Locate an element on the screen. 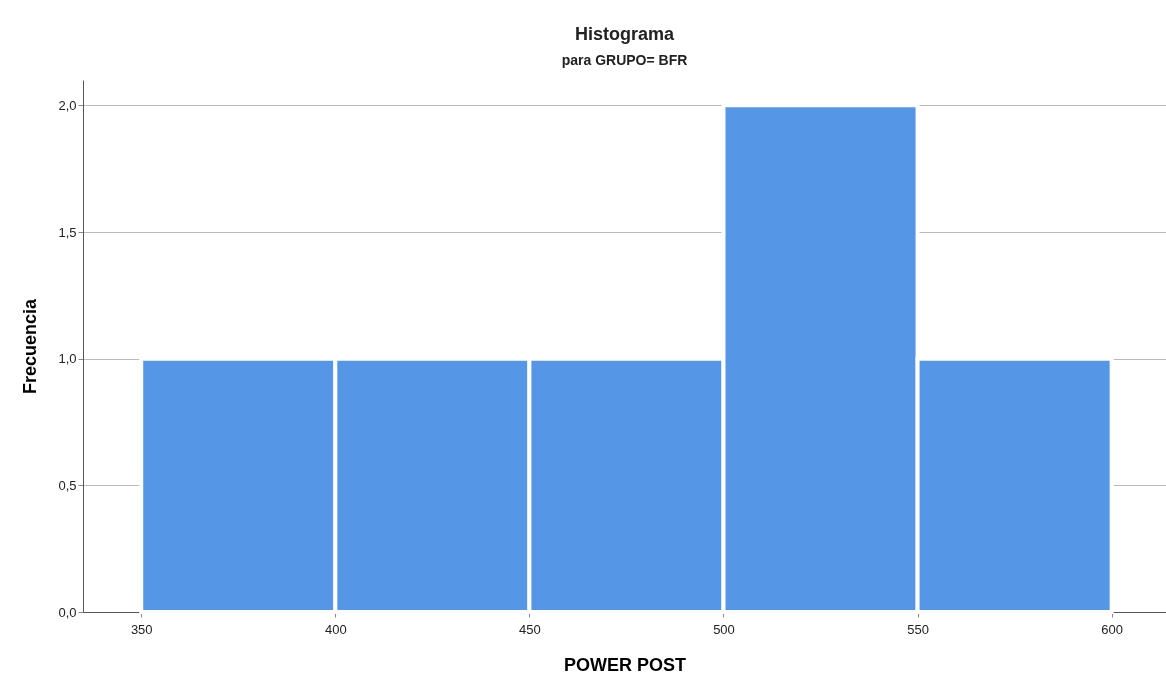 This screenshot has height=682, width=1166. x-axis-title: POWER POST is located at coordinates (625, 664).